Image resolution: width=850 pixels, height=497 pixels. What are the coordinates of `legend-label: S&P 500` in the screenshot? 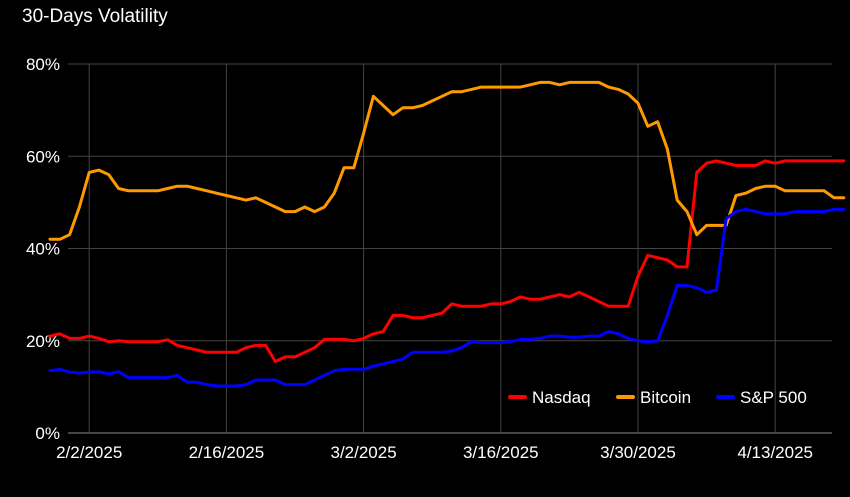 It's located at (773, 397).